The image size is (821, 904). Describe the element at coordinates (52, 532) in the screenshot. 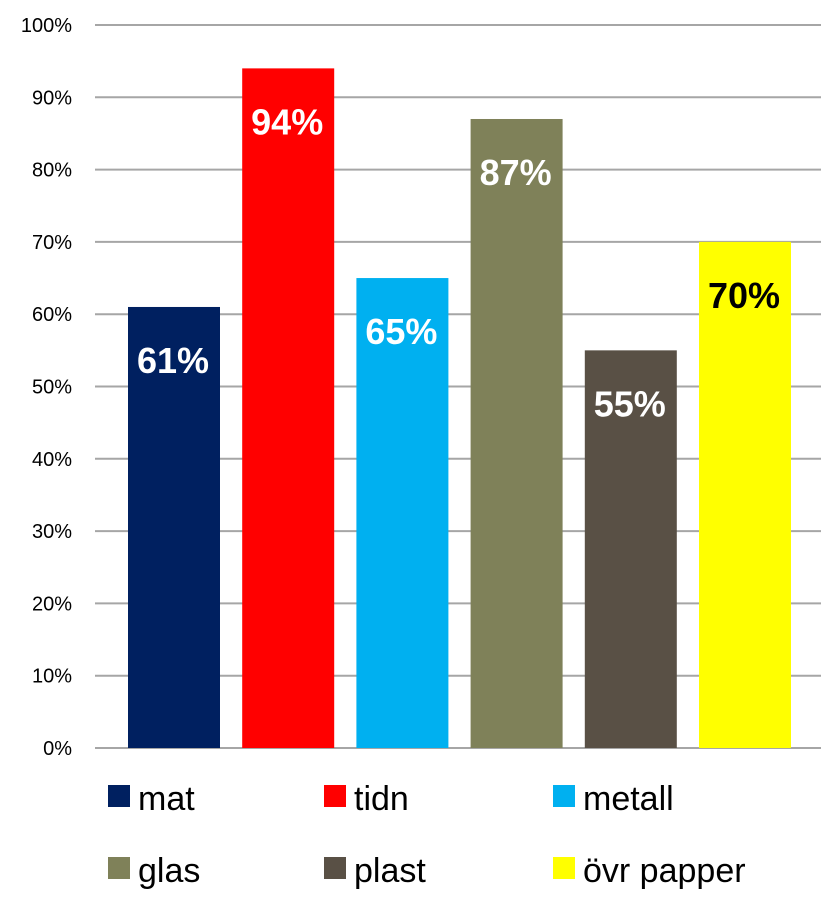

I see `y-tick-label: 30%` at that location.